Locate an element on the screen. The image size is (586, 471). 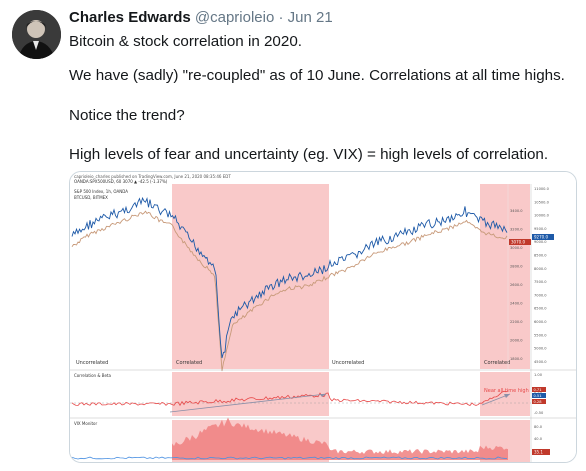
right-axis-tick: 6000.0 is located at coordinates (540, 322).